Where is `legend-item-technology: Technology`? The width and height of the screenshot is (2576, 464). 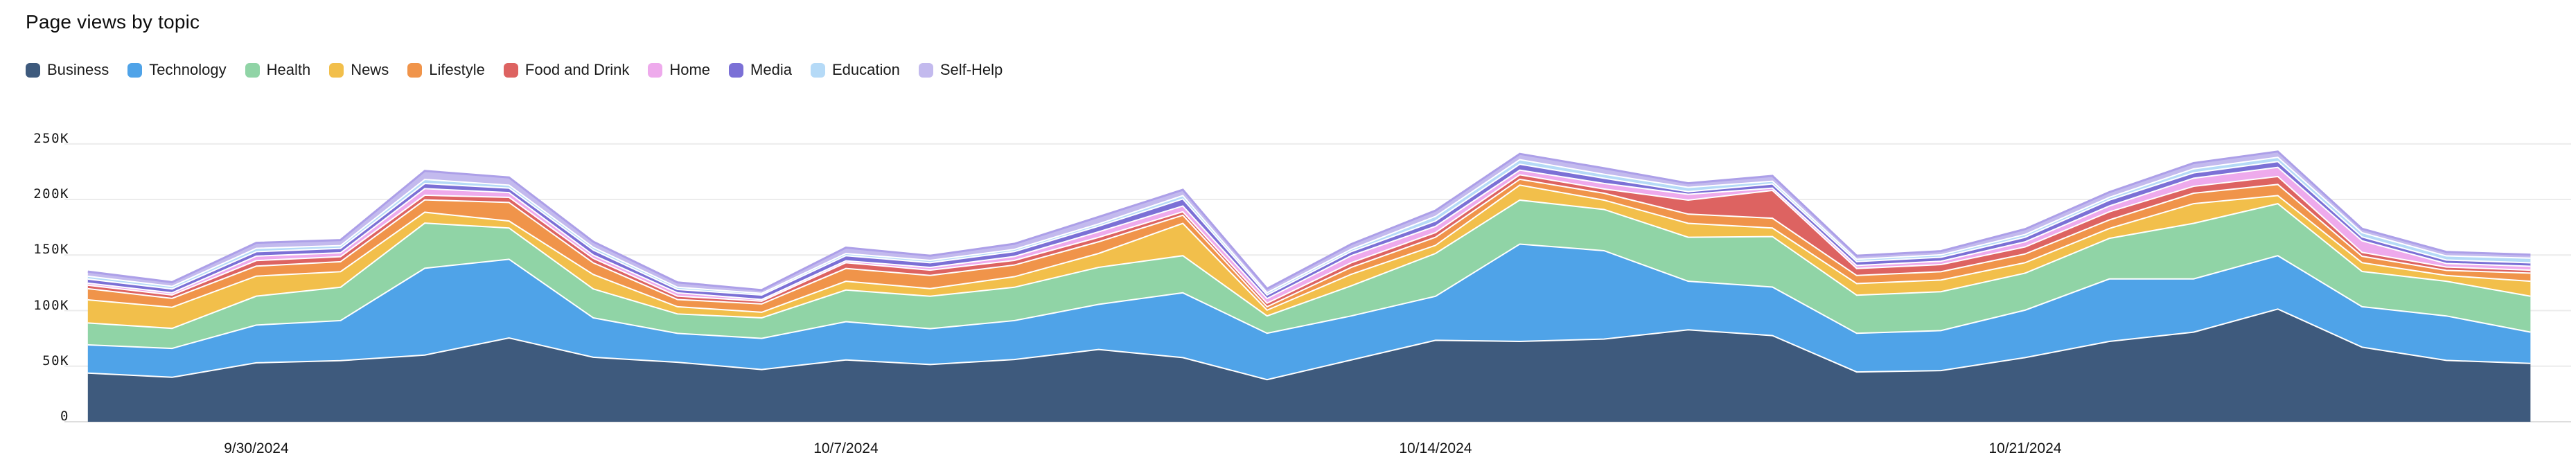 legend-item-technology: Technology is located at coordinates (177, 70).